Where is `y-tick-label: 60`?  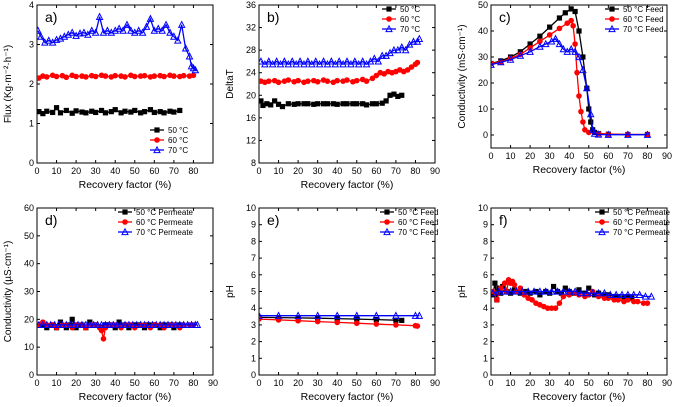
y-tick-label: 60 is located at coordinates (29, 208).